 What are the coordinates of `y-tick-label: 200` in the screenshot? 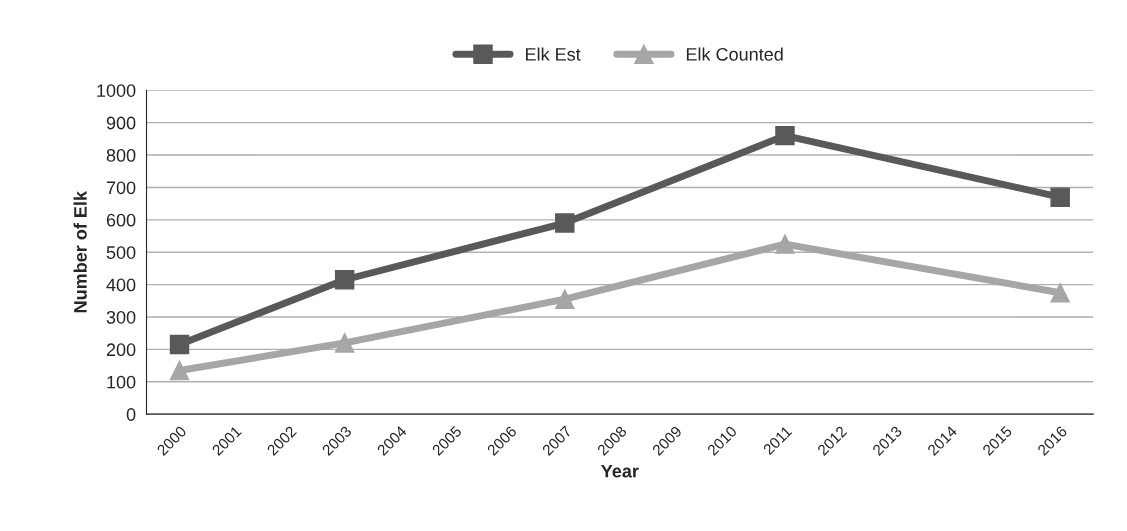 It's located at (121, 350).